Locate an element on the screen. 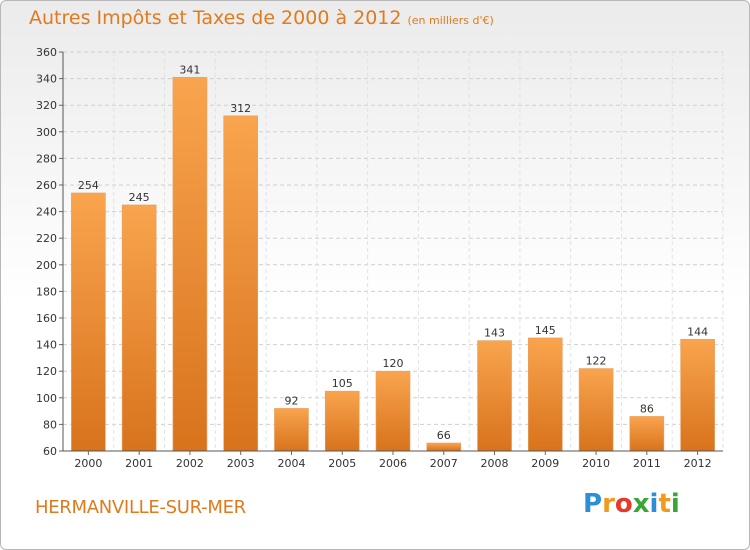 This screenshot has width=750, height=550. x-tick-label: 2008 is located at coordinates (495, 463).